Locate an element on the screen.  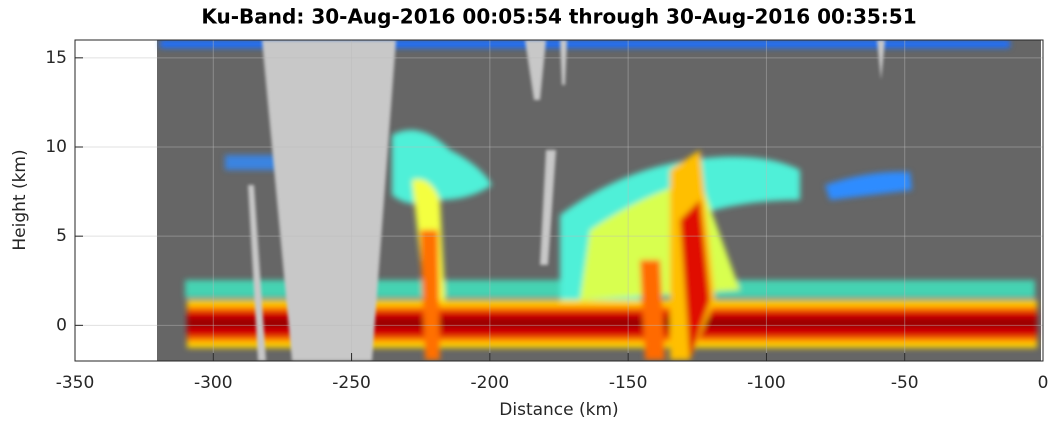
x-tick-label: -150 is located at coordinates (628, 383).